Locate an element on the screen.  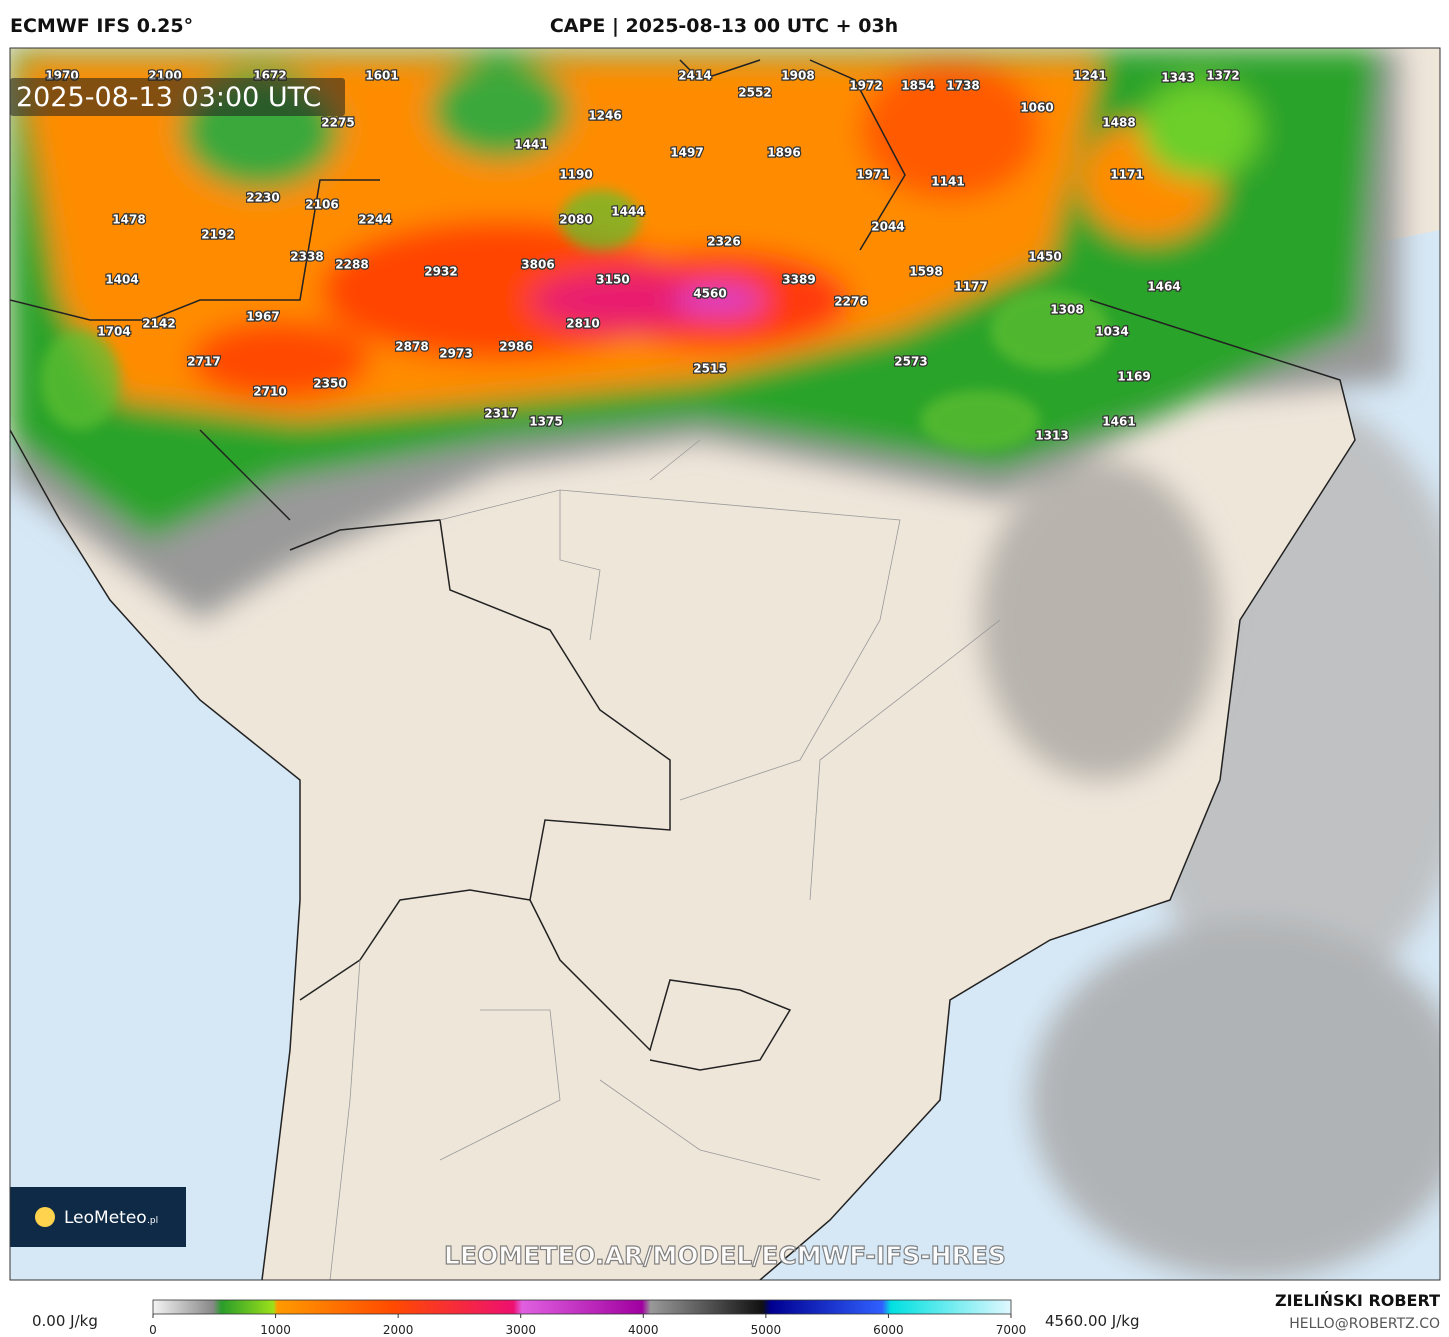
cape-label: 1343 is located at coordinates (1177, 78).